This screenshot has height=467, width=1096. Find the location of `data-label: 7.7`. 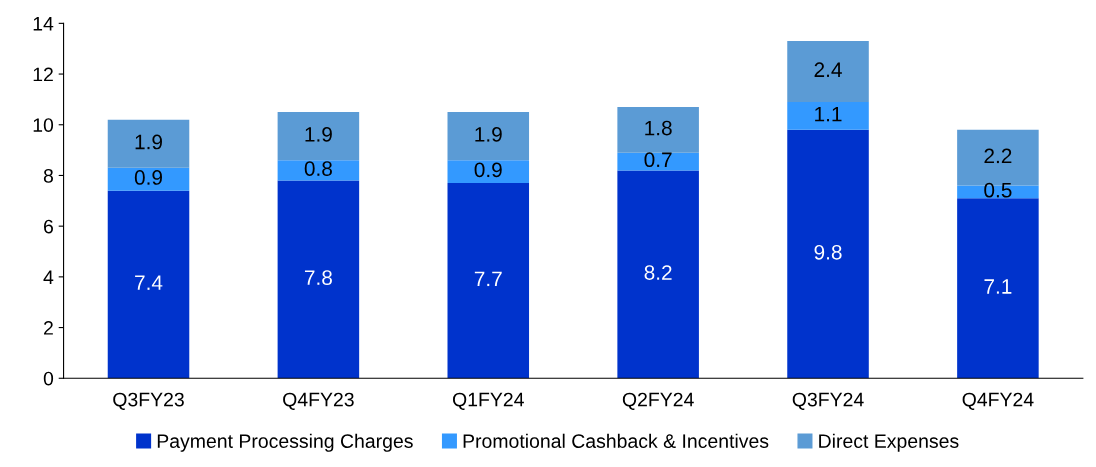

data-label: 7.7 is located at coordinates (488, 279).